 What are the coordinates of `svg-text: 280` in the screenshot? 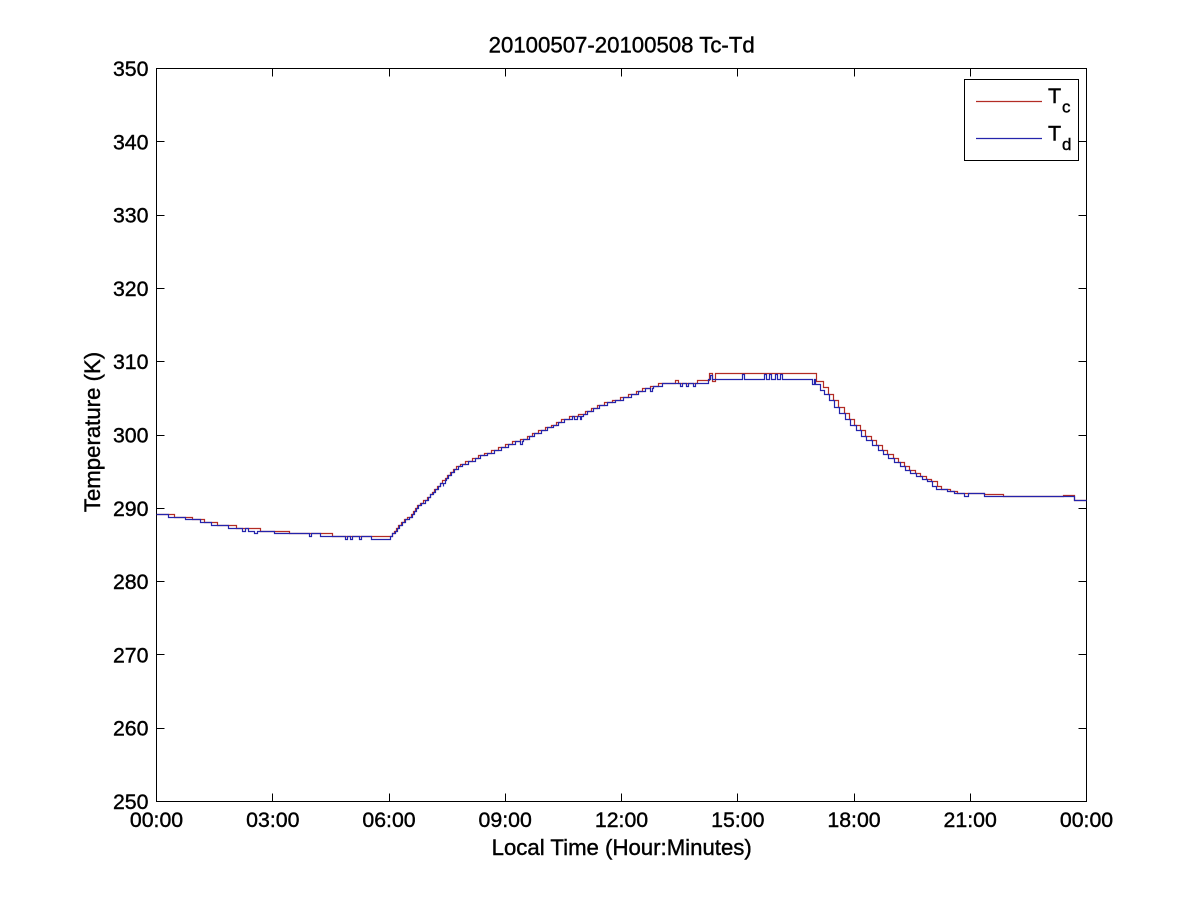 It's located at (131, 582).